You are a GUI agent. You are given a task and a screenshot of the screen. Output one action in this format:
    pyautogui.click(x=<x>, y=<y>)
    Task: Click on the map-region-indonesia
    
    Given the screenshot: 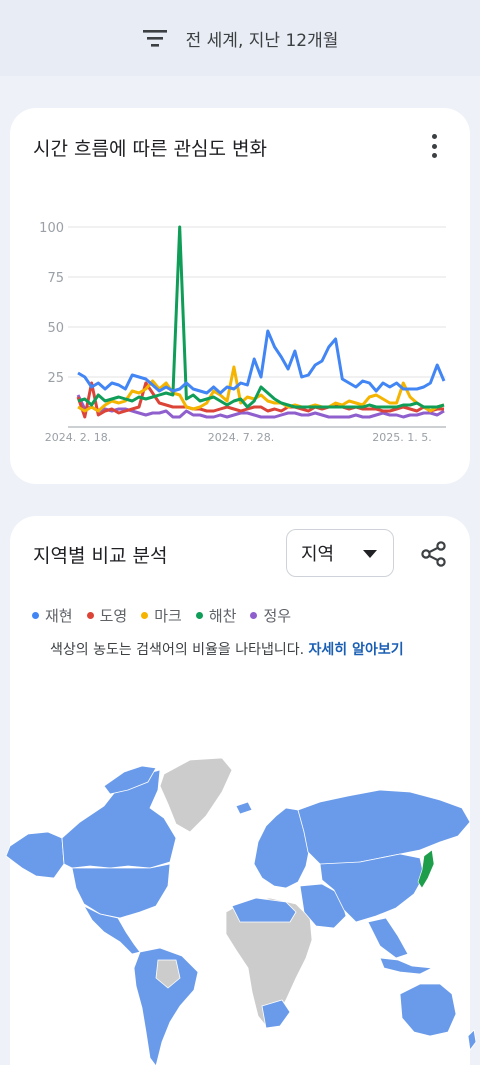 What is the action you would take?
    pyautogui.click(x=406, y=966)
    